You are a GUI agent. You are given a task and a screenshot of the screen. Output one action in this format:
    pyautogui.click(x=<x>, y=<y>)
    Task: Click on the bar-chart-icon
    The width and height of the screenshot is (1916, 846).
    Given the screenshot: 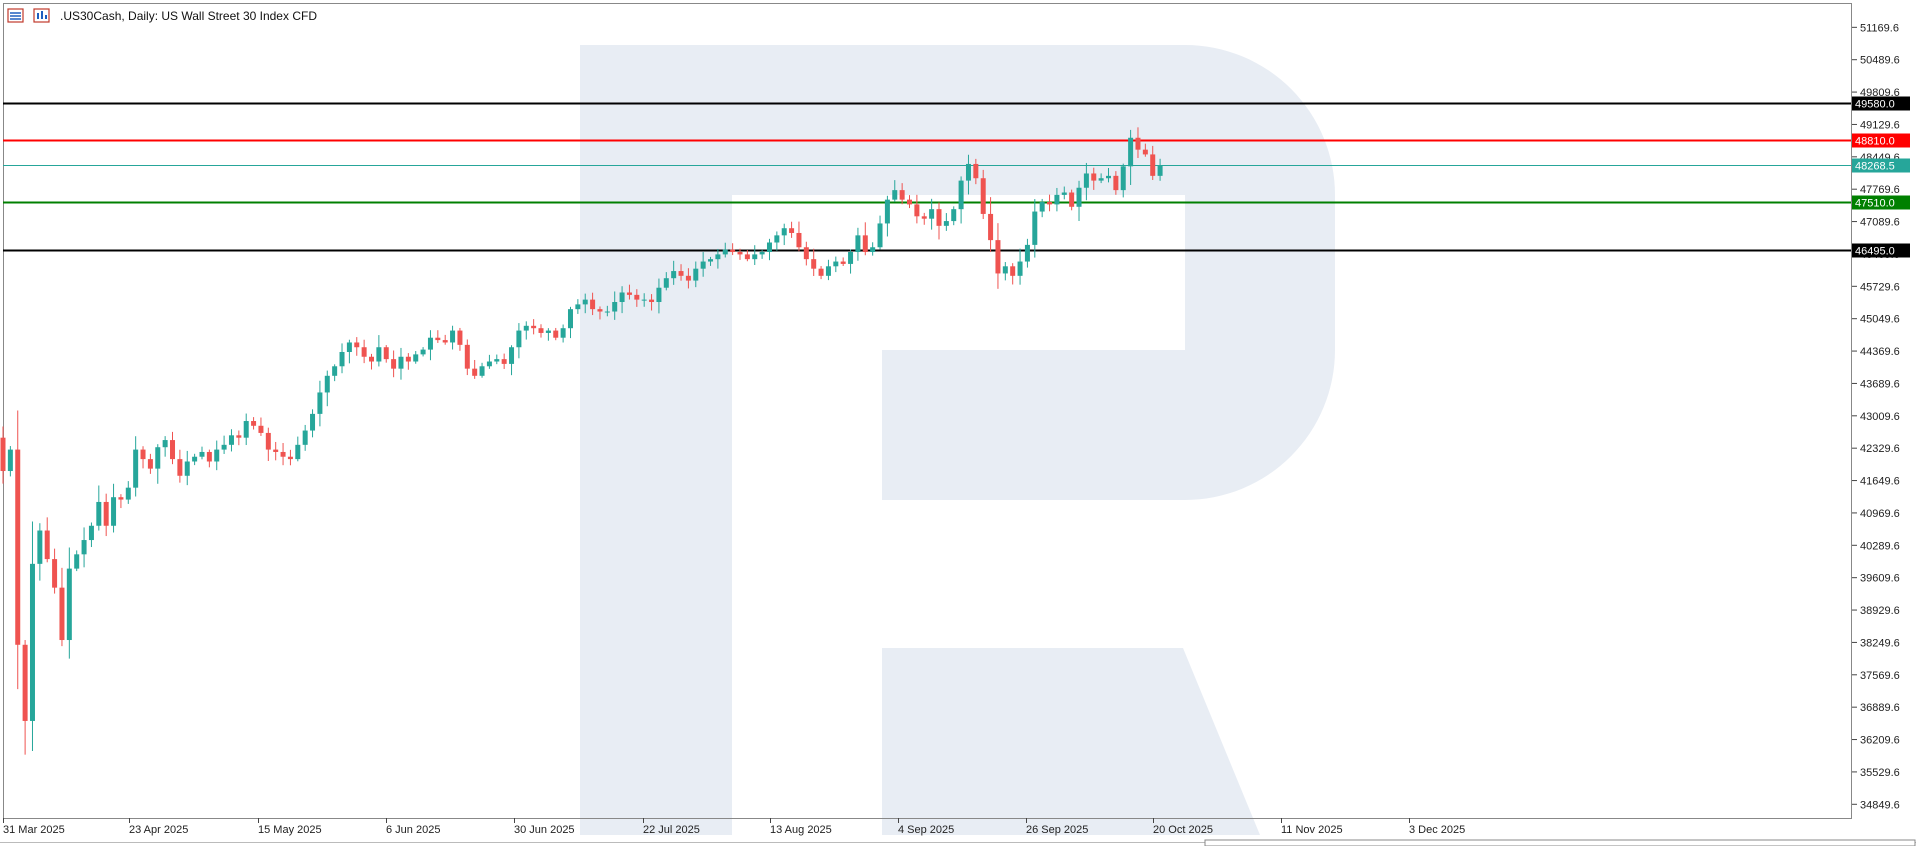 What is the action you would take?
    pyautogui.click(x=41, y=15)
    